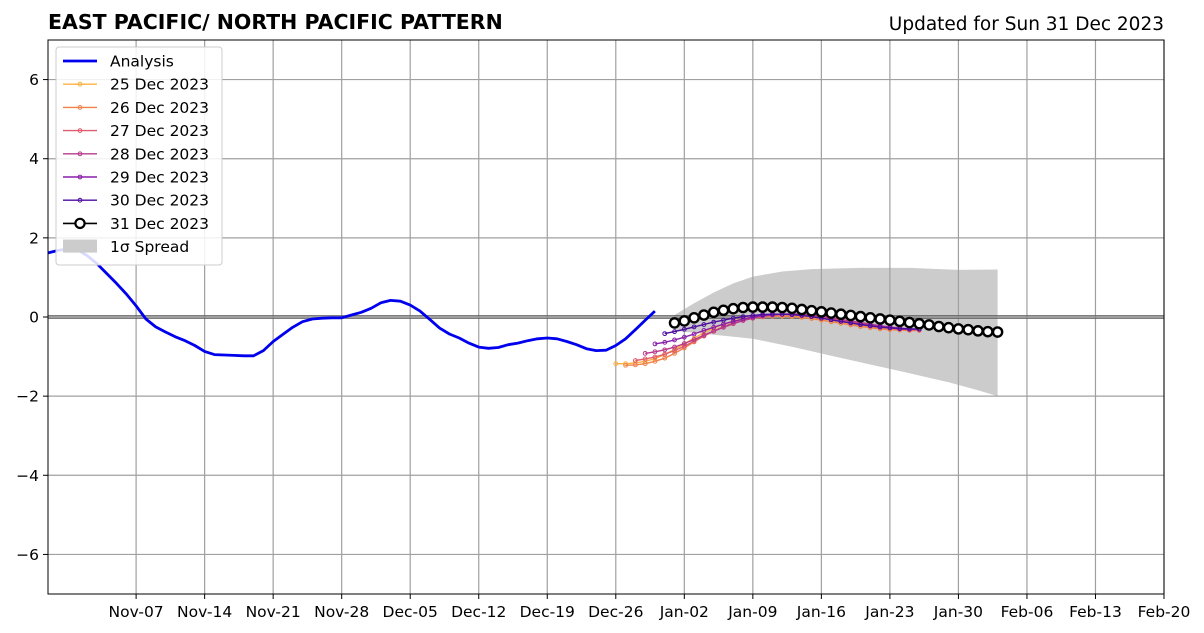 This screenshot has width=1204, height=633. Describe the element at coordinates (351, 302) in the screenshot. I see `analysis-line` at that location.